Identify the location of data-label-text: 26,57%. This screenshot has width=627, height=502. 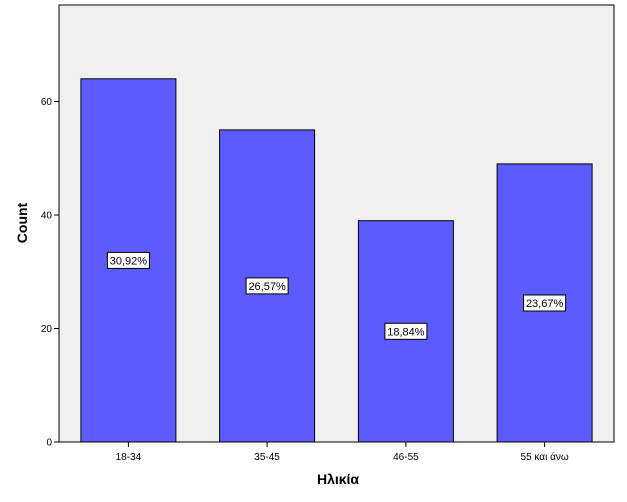
(267, 287).